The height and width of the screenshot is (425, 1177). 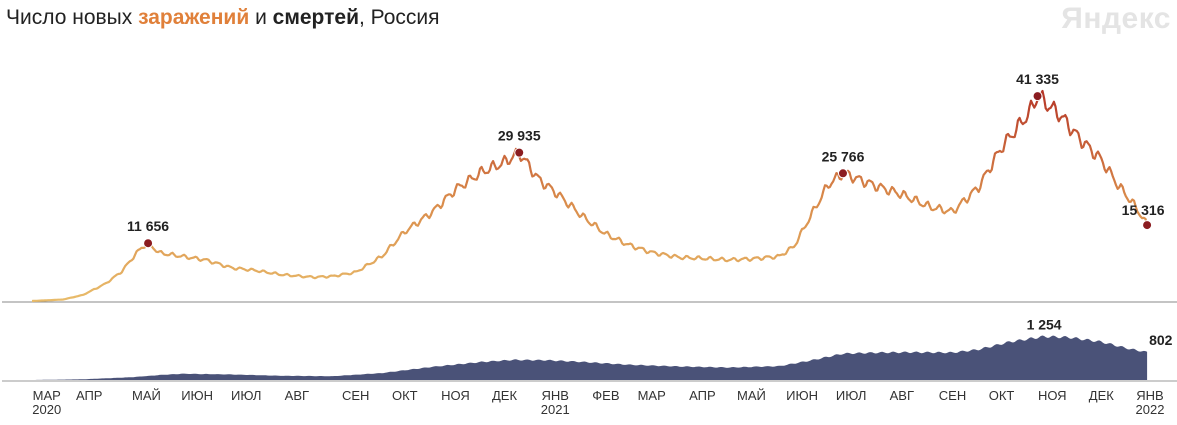 What do you see at coordinates (519, 136) in the screenshot?
I see `peak-label: 29 935` at bounding box center [519, 136].